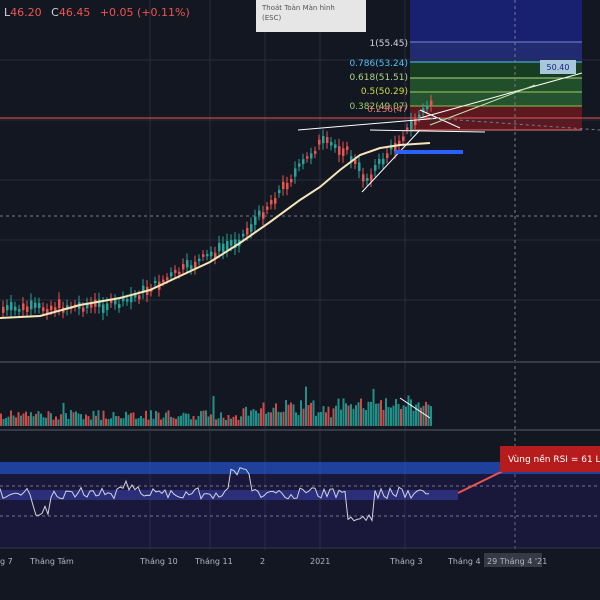  Describe the element at coordinates (558, 67) in the screenshot. I see `target-price-label: 50.40` at that location.